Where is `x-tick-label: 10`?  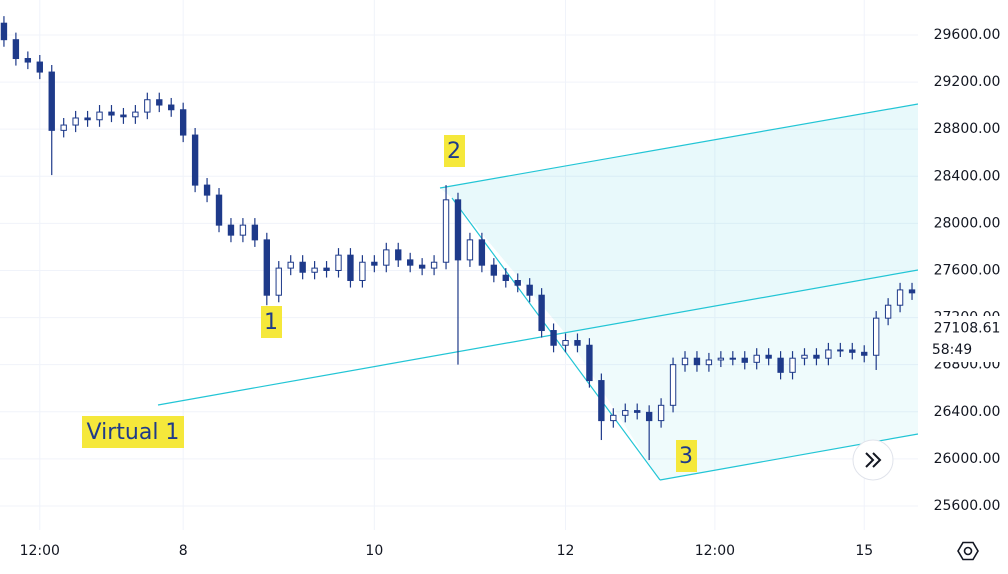
x-tick-label: 10 is located at coordinates (374, 551).